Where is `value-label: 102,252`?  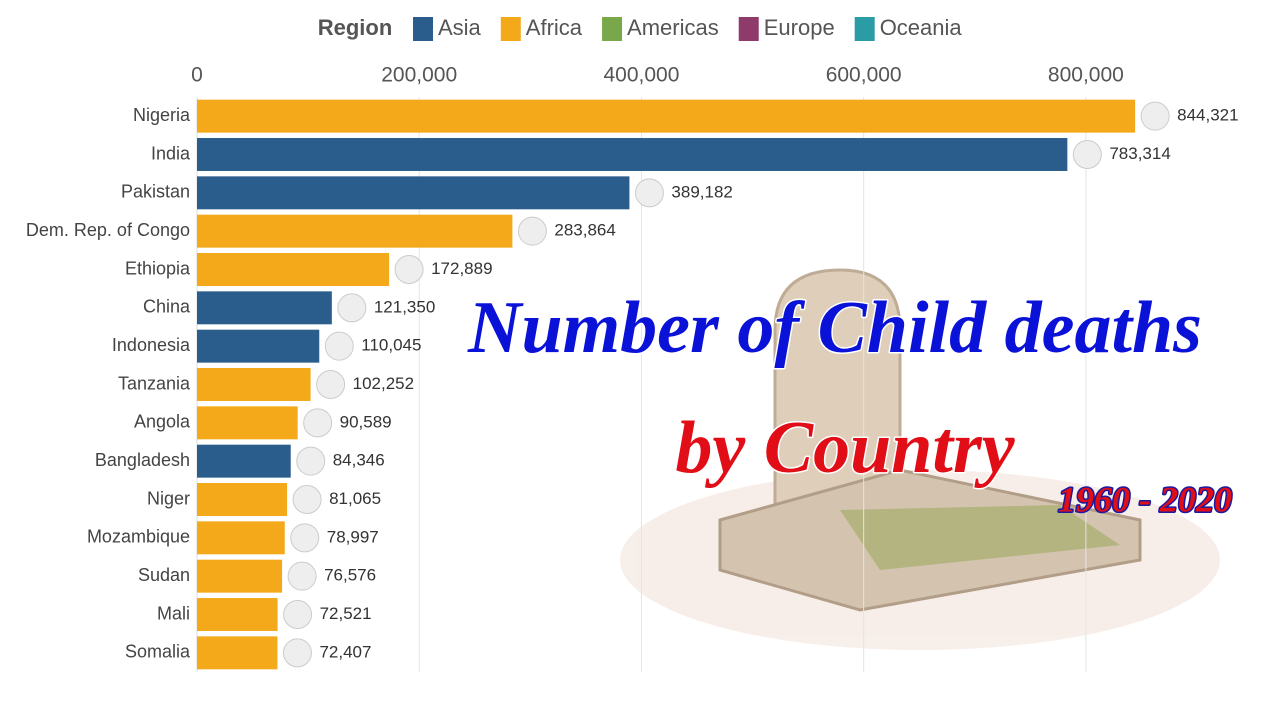 value-label: 102,252 is located at coordinates (383, 383).